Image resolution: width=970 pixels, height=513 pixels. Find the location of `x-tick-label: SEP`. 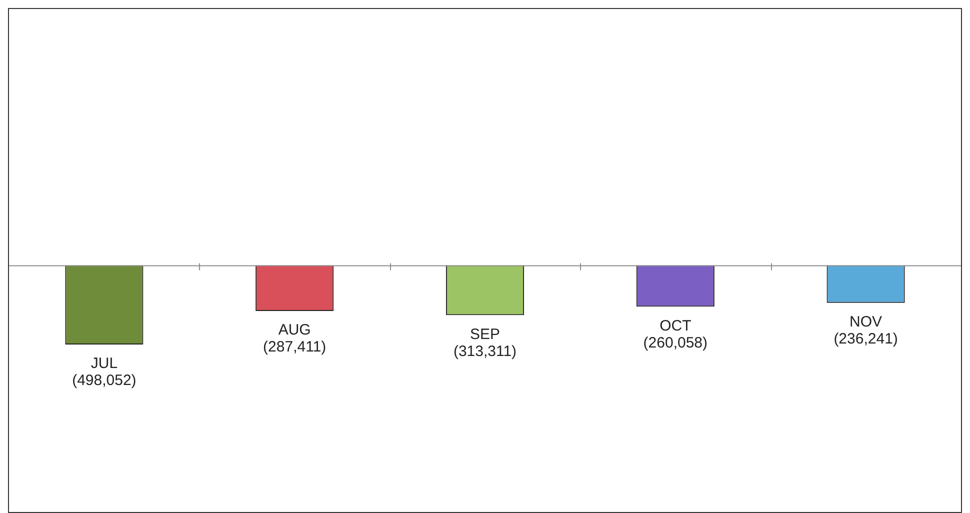

x-tick-label: SEP is located at coordinates (485, 334).